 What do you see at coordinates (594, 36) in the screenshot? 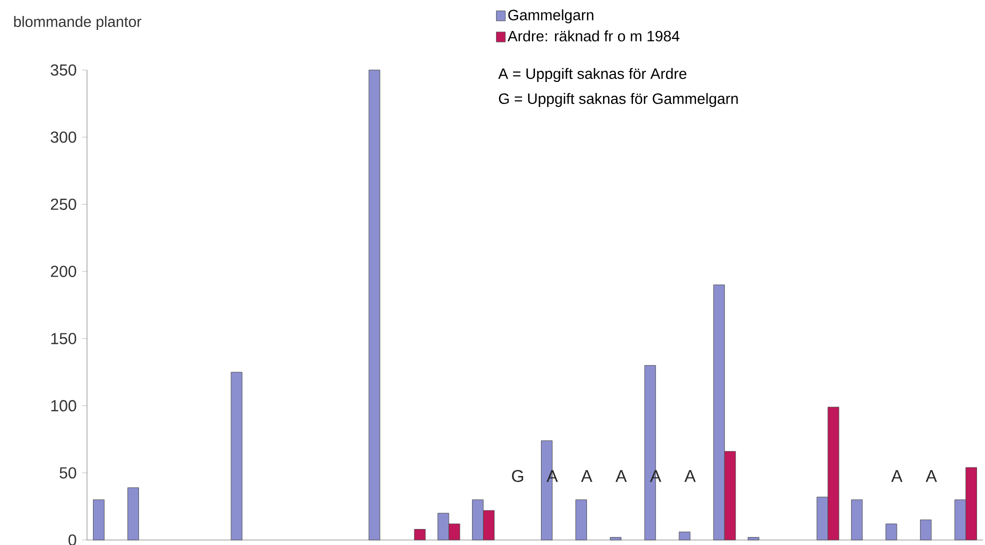
I see `legend-label: Ardre: räknad fr o m 1984` at bounding box center [594, 36].